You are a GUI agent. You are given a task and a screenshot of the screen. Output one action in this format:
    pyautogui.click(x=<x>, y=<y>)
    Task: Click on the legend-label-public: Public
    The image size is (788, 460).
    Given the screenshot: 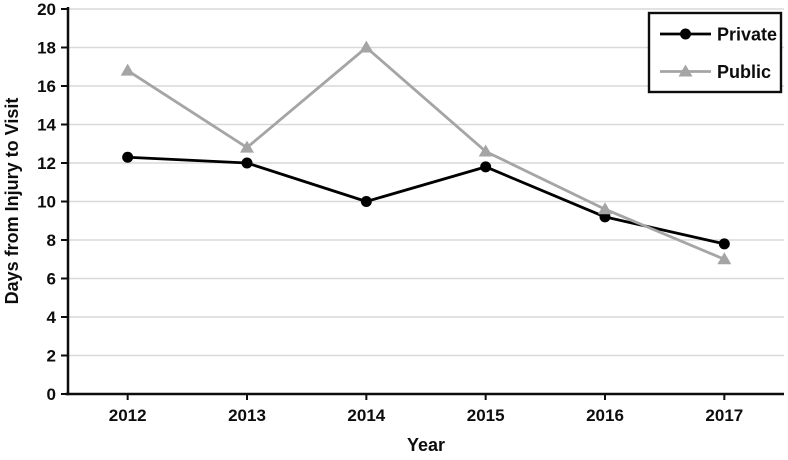 What is the action you would take?
    pyautogui.click(x=744, y=72)
    